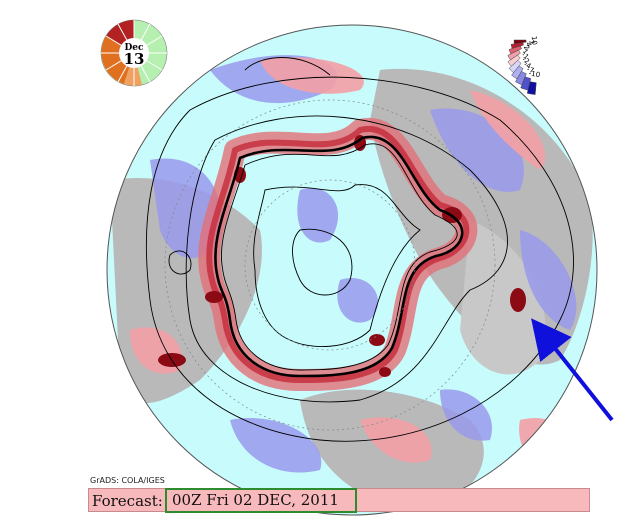  What do you see at coordinates (503, 297) in the screenshot?
I see `land-mass` at bounding box center [503, 297].